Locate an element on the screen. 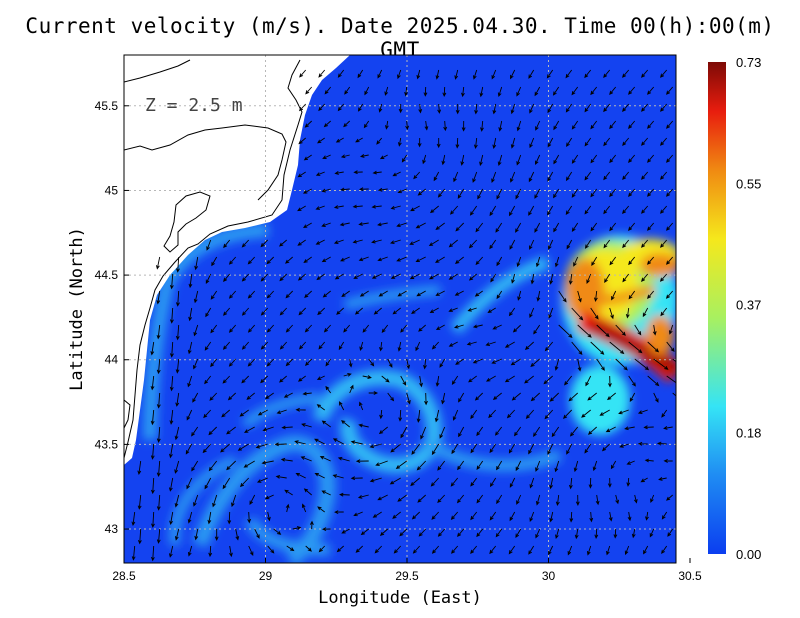 This screenshot has width=800, height=618. colorbar-tick-label: 0.00 is located at coordinates (748, 554).